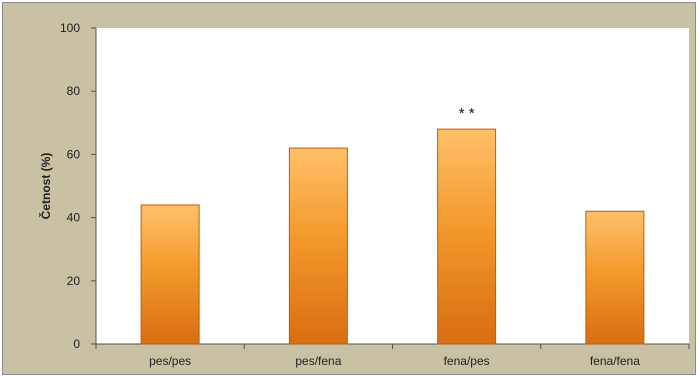 The width and height of the screenshot is (698, 377). I want to click on significance-annotation: * *, so click(467, 113).